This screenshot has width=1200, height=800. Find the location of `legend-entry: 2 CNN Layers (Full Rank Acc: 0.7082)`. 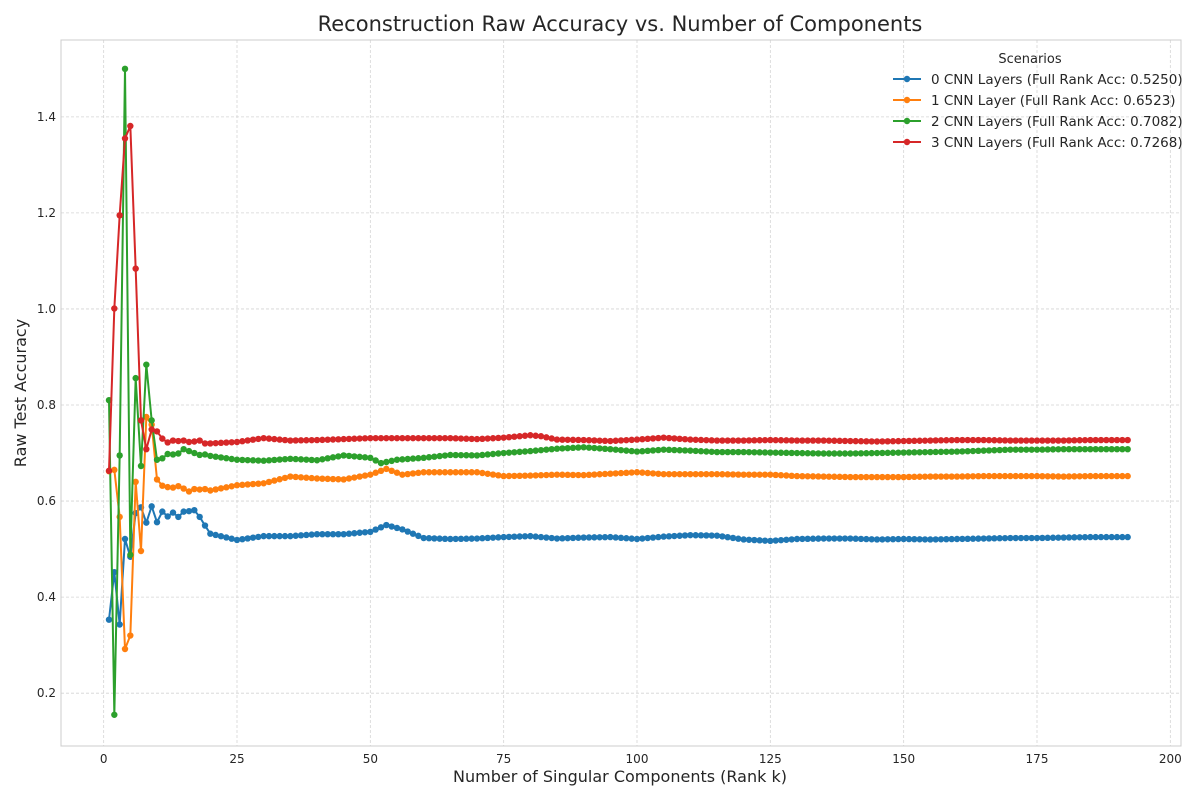

legend-entry: 2 CNN Layers (Full Rank Acc: 0.7082) is located at coordinates (1057, 122).